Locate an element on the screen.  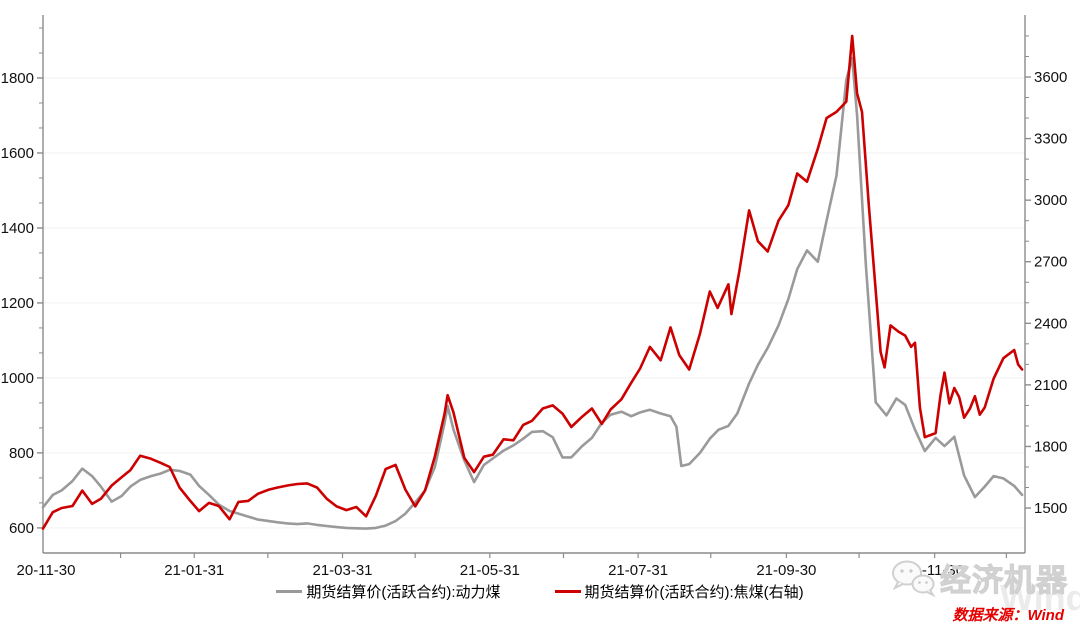
right-axis-tick-label: 3600 is located at coordinates (1050, 77).